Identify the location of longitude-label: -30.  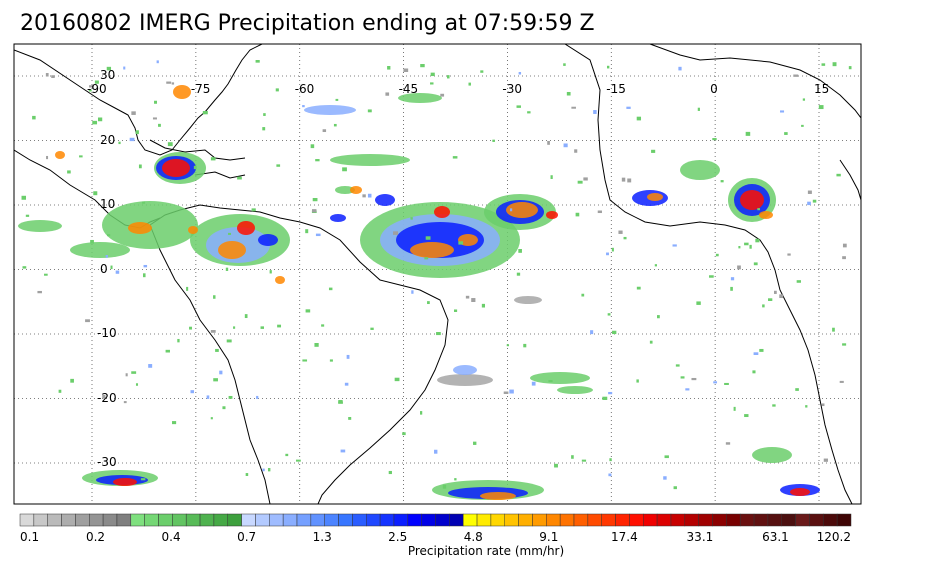
(512, 89).